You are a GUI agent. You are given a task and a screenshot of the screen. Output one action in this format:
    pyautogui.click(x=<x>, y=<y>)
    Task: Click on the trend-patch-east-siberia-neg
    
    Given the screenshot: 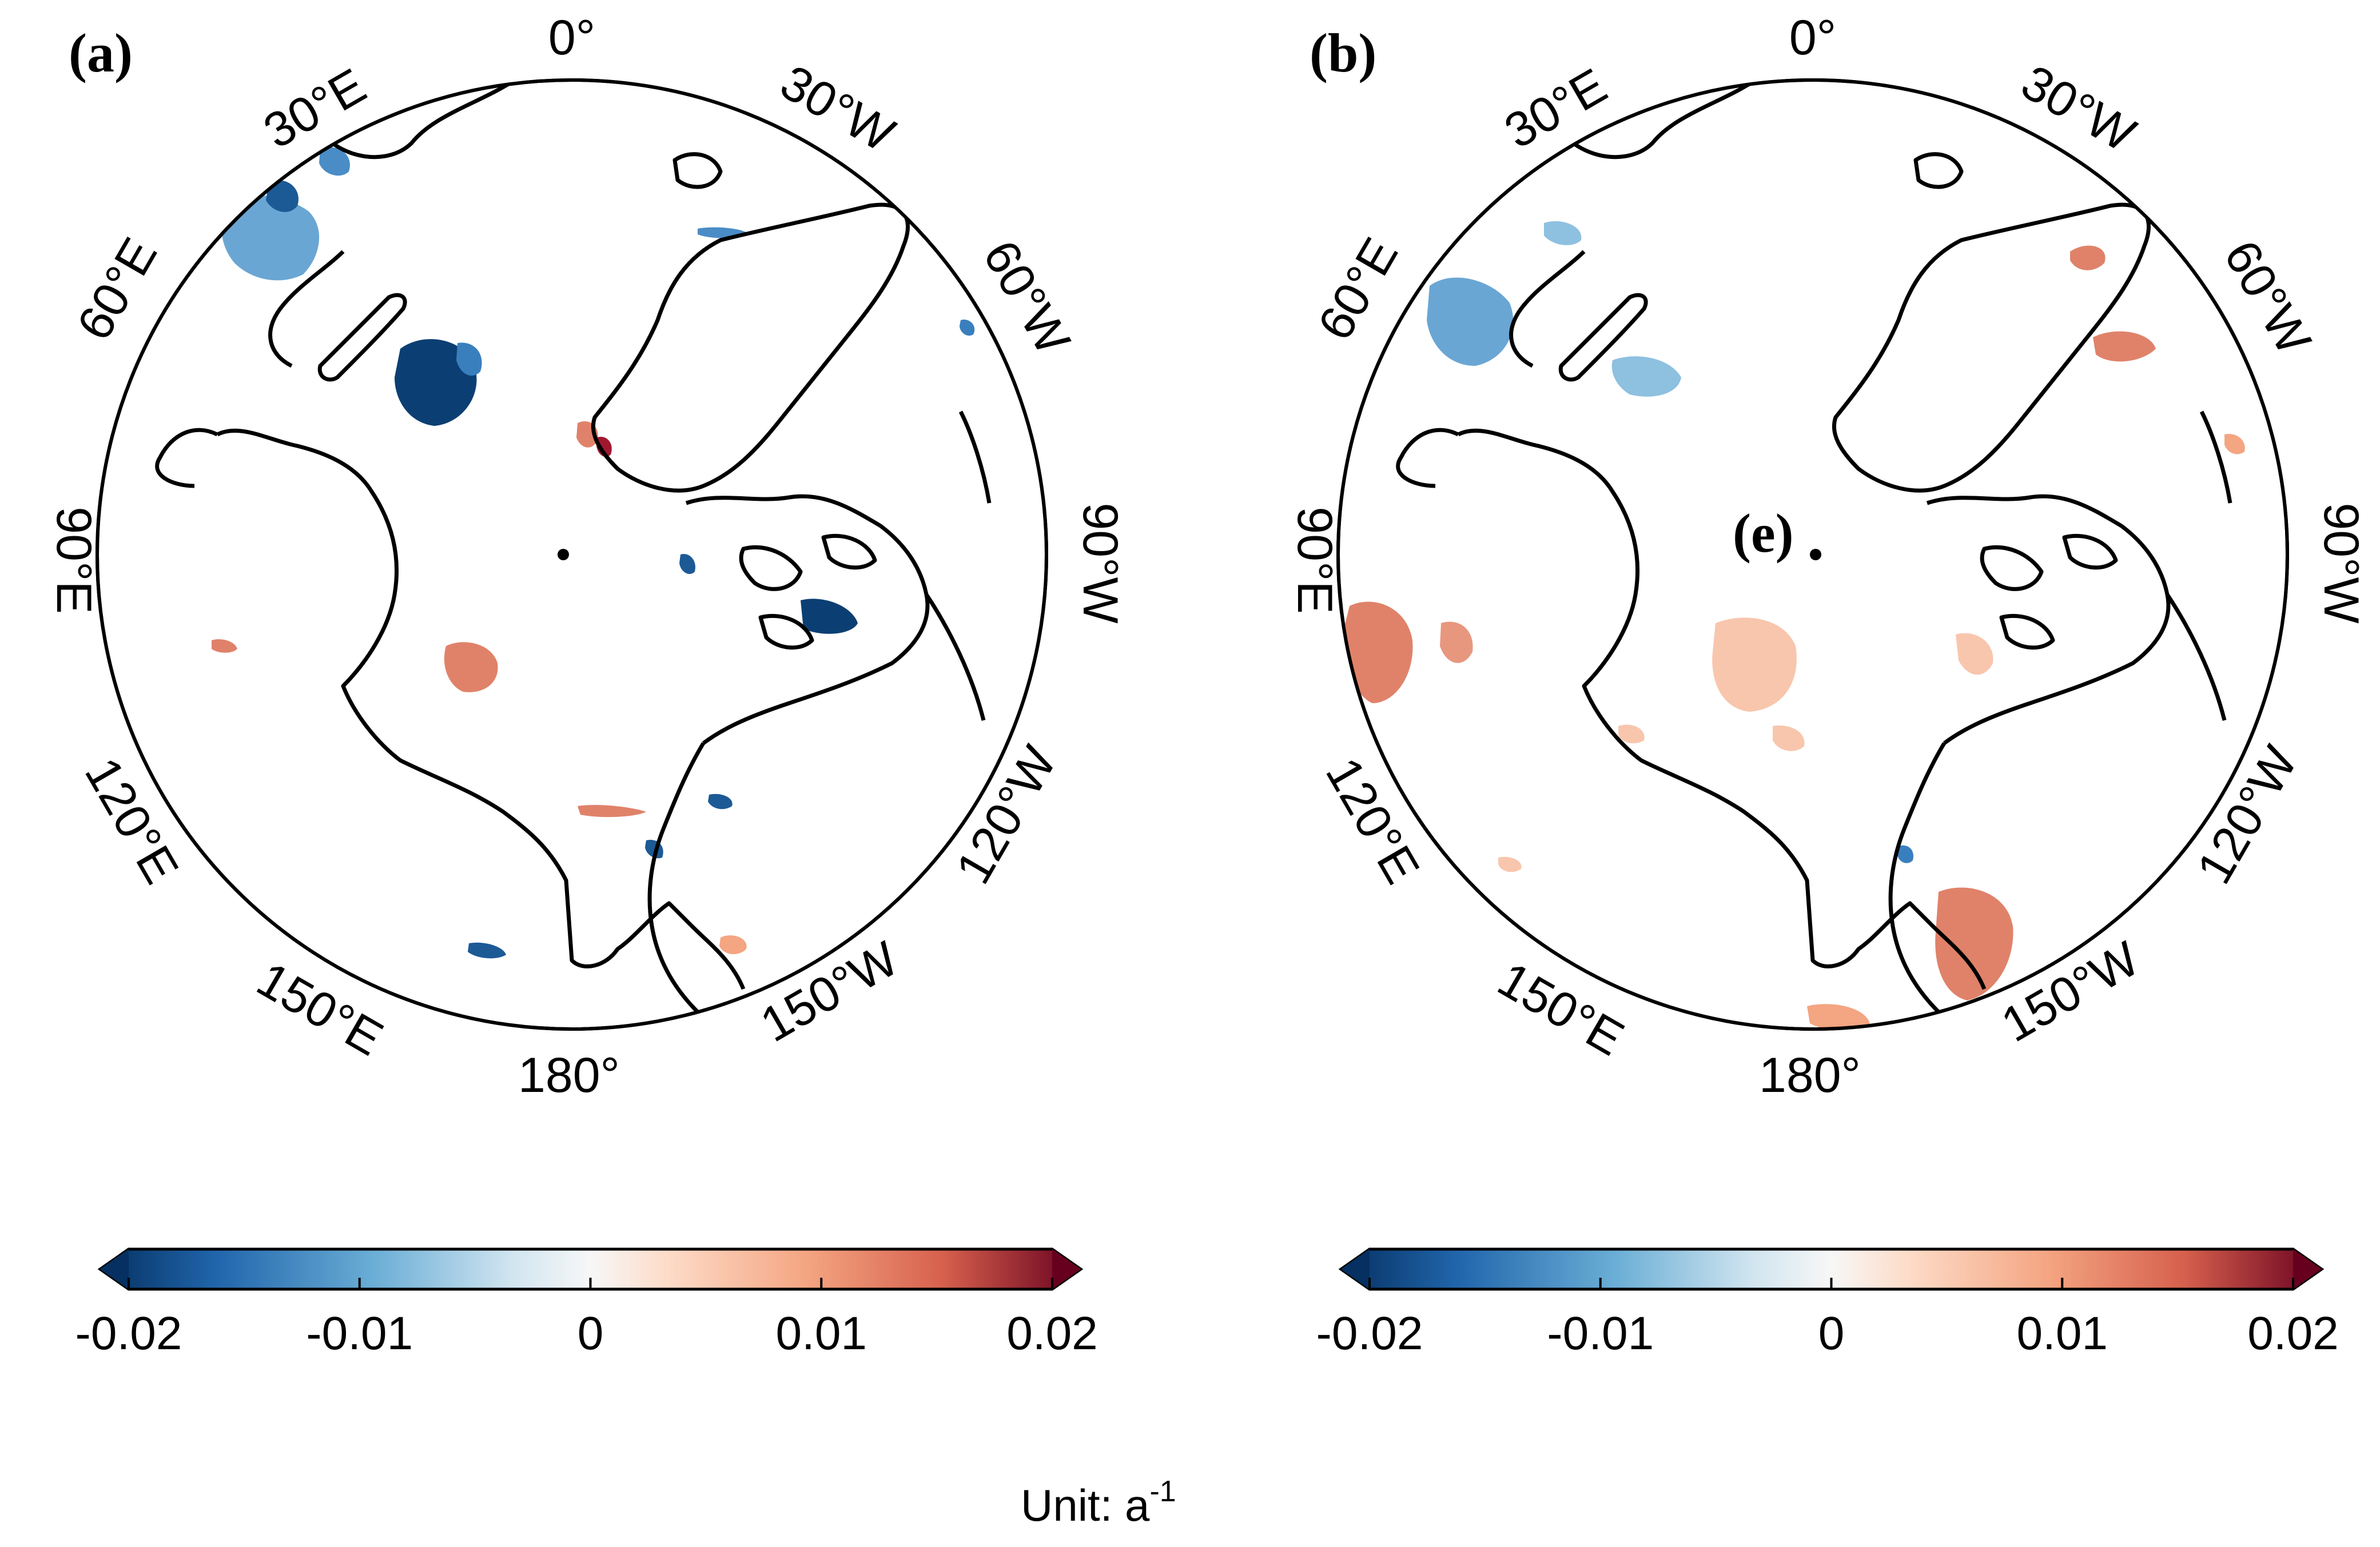 What is the action you would take?
    pyautogui.click(x=487, y=950)
    